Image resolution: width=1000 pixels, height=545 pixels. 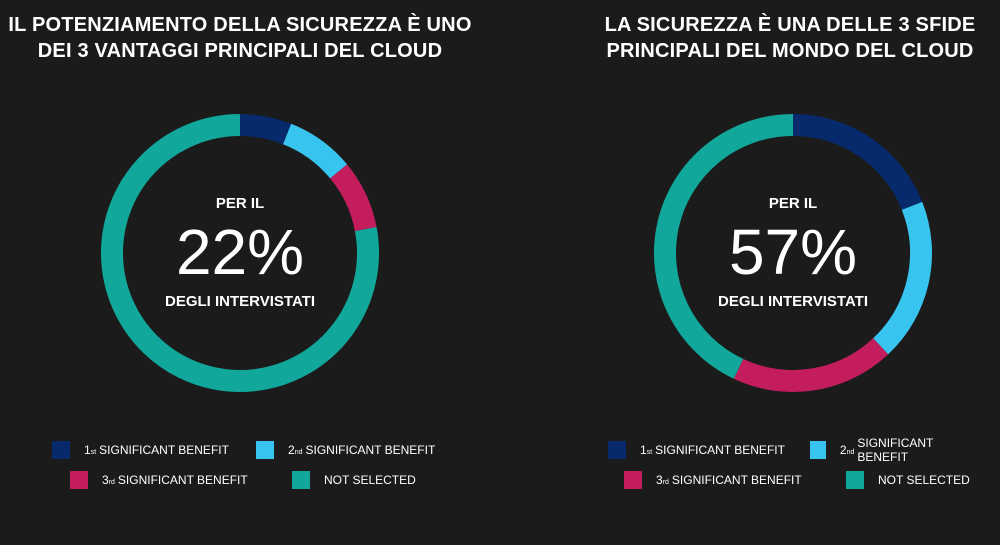 I want to click on donut-chart: PER IL 22% DEGLI INTERVISTATI, so click(x=240, y=253).